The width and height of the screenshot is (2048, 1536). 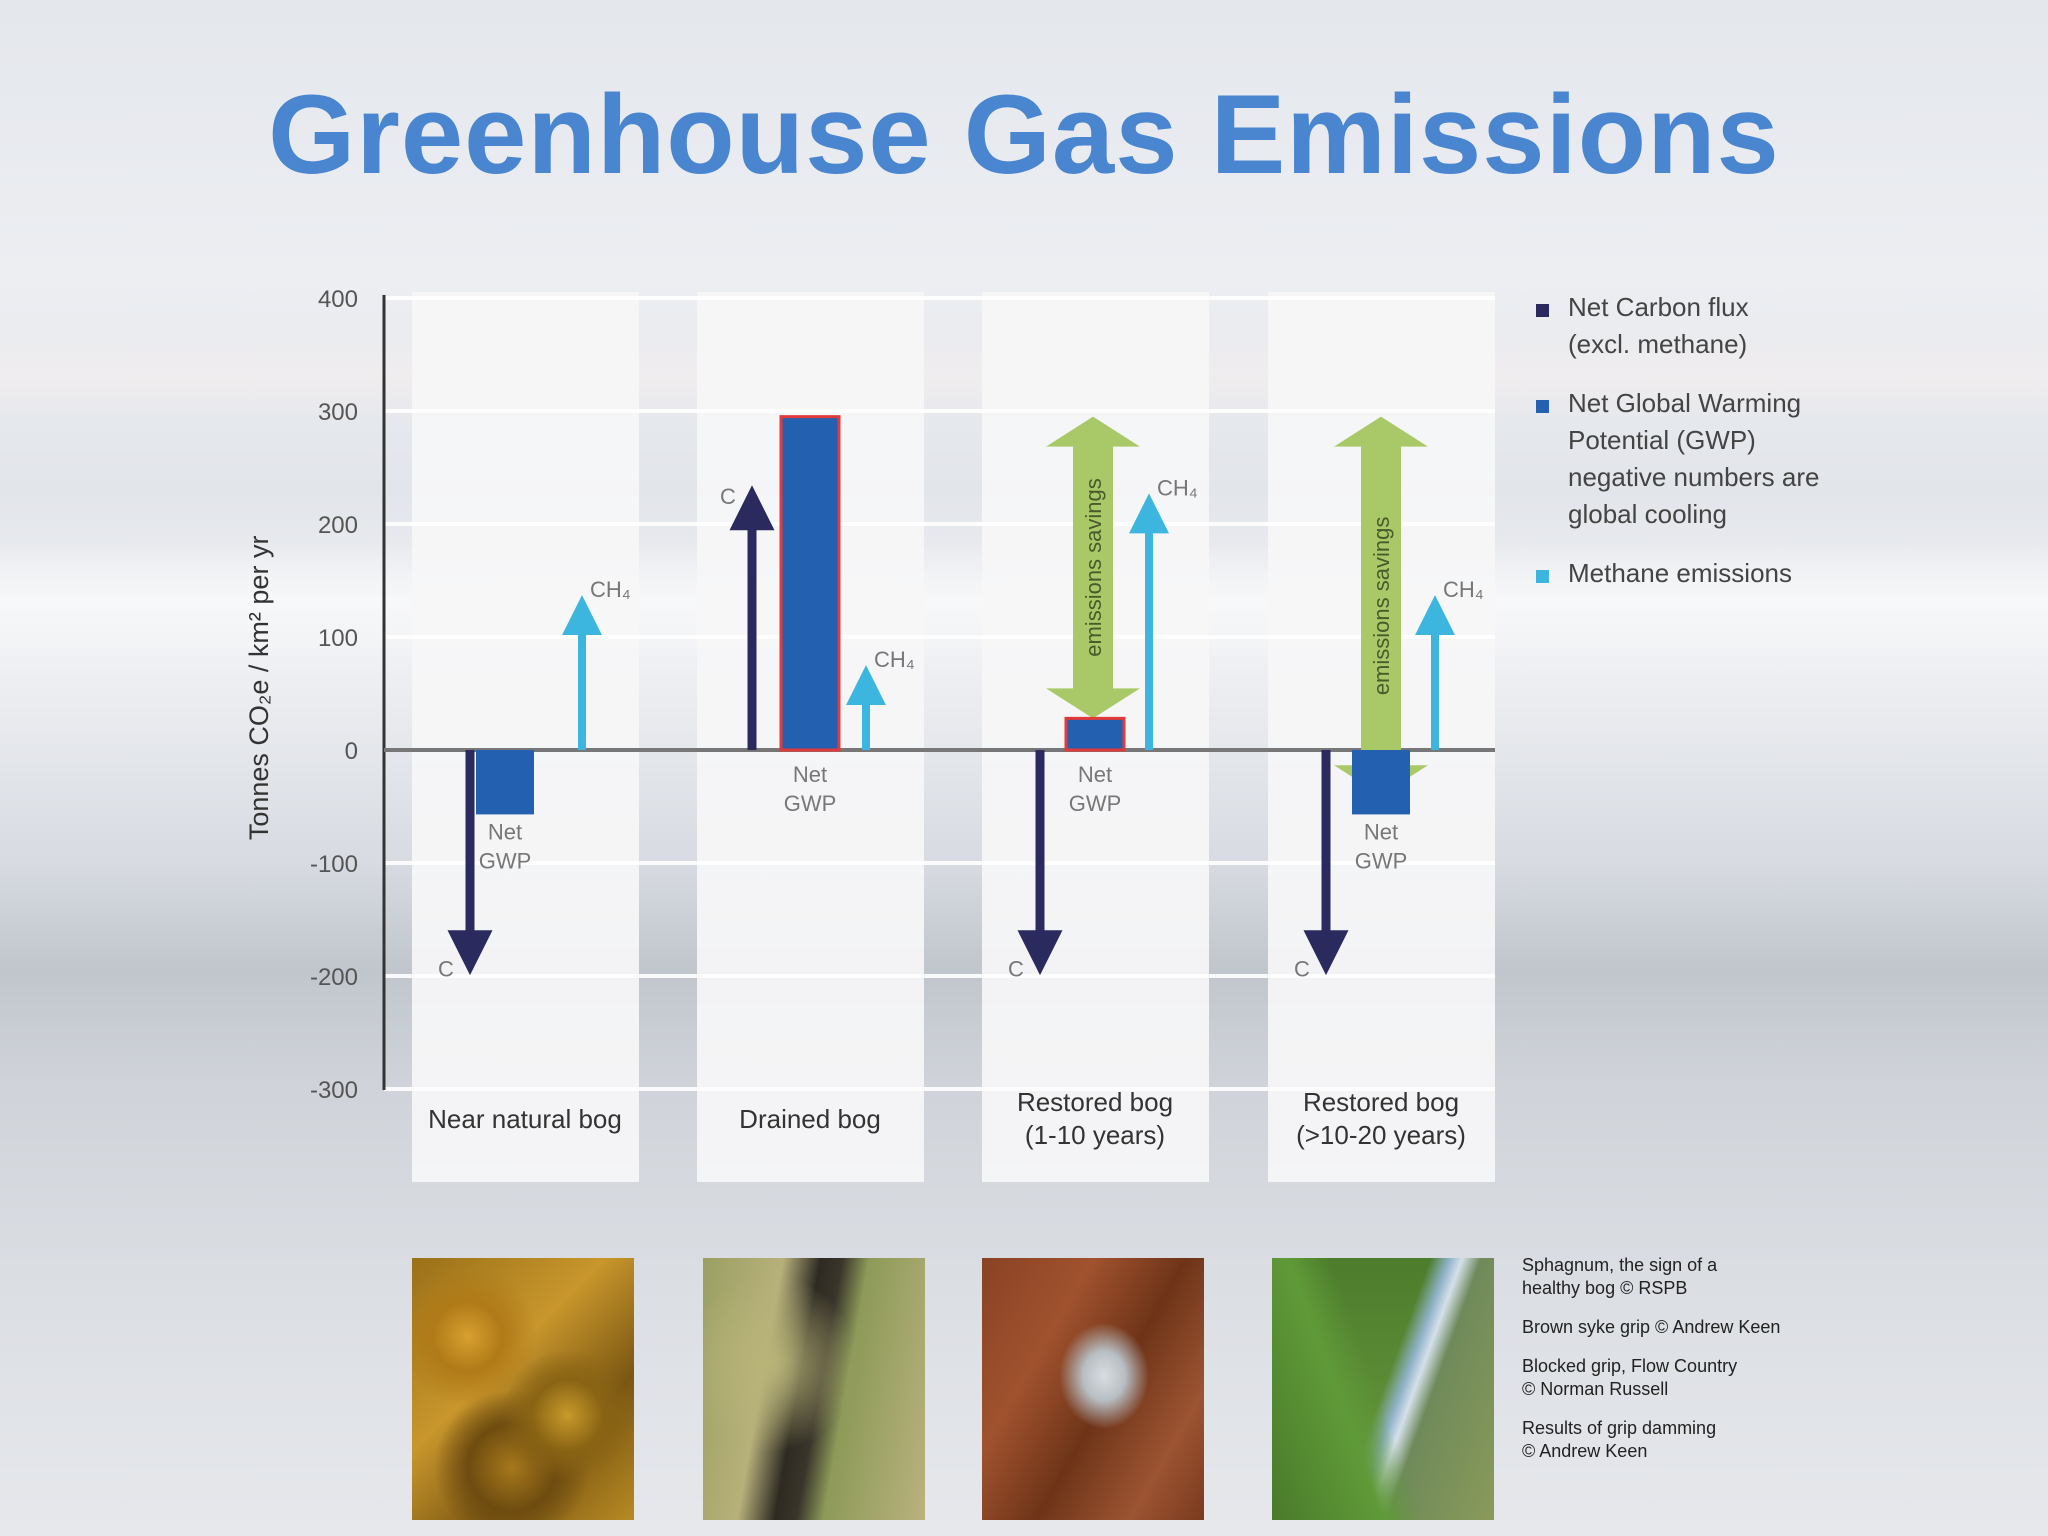 What do you see at coordinates (525, 737) in the screenshot?
I see `category-panel` at bounding box center [525, 737].